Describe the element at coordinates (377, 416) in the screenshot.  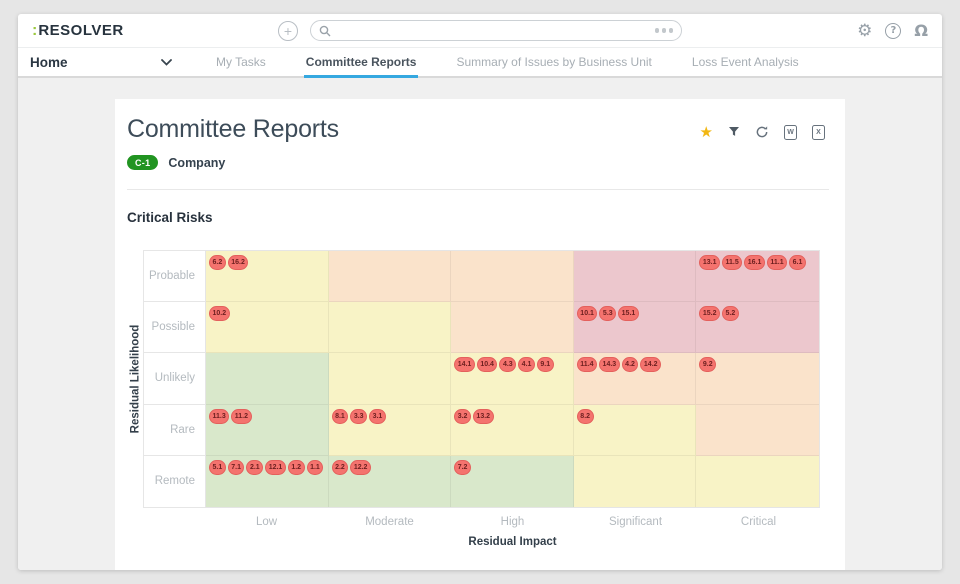
I see `risk-bubble: 3.1` at that location.